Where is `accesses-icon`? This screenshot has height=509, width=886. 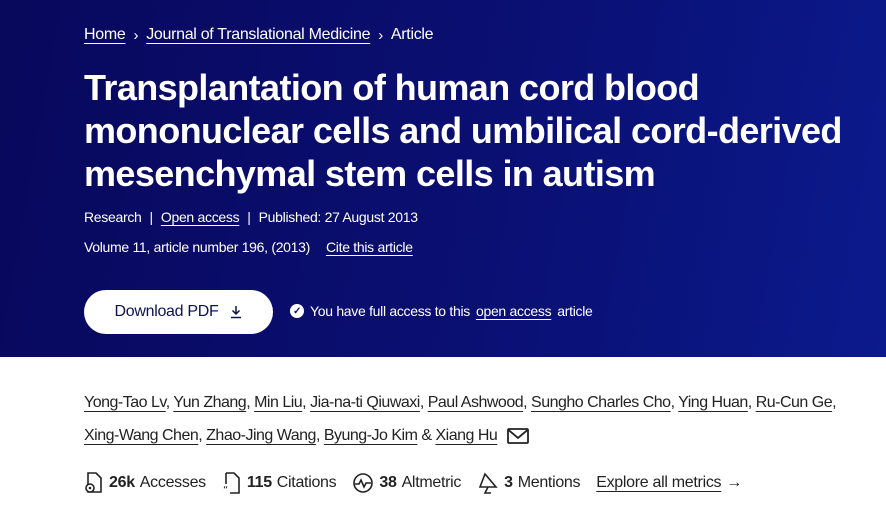
accesses-icon is located at coordinates (93, 482).